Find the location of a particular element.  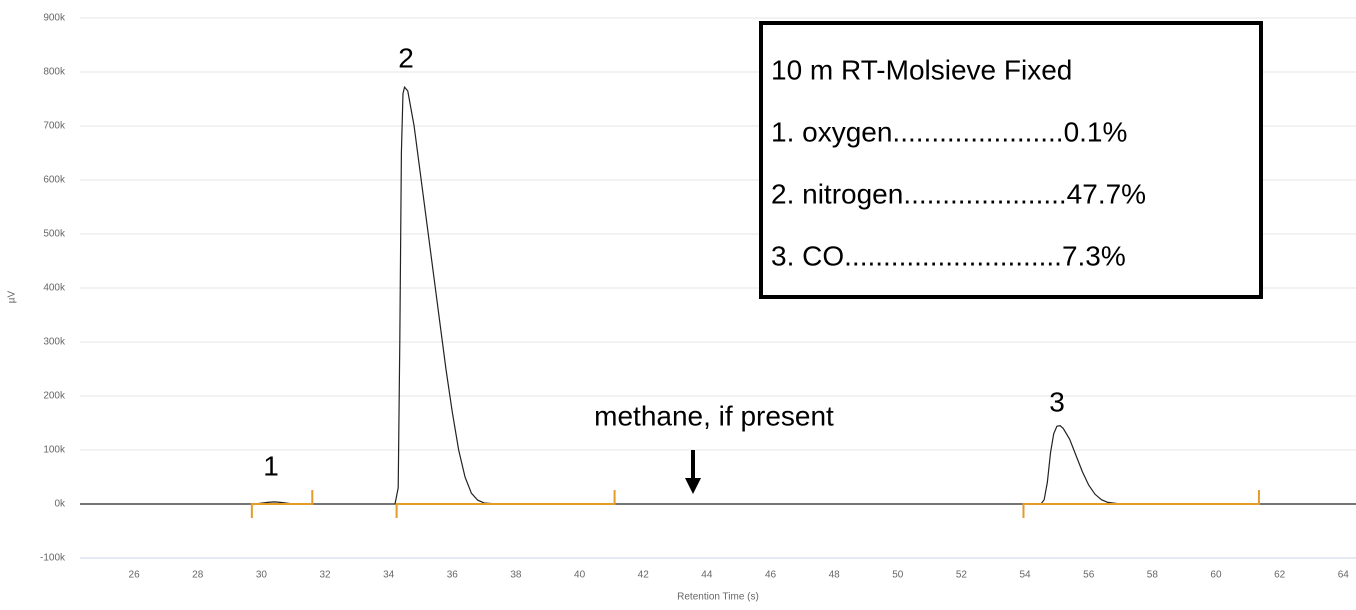

annotation: methane, if present is located at coordinates (714, 415).